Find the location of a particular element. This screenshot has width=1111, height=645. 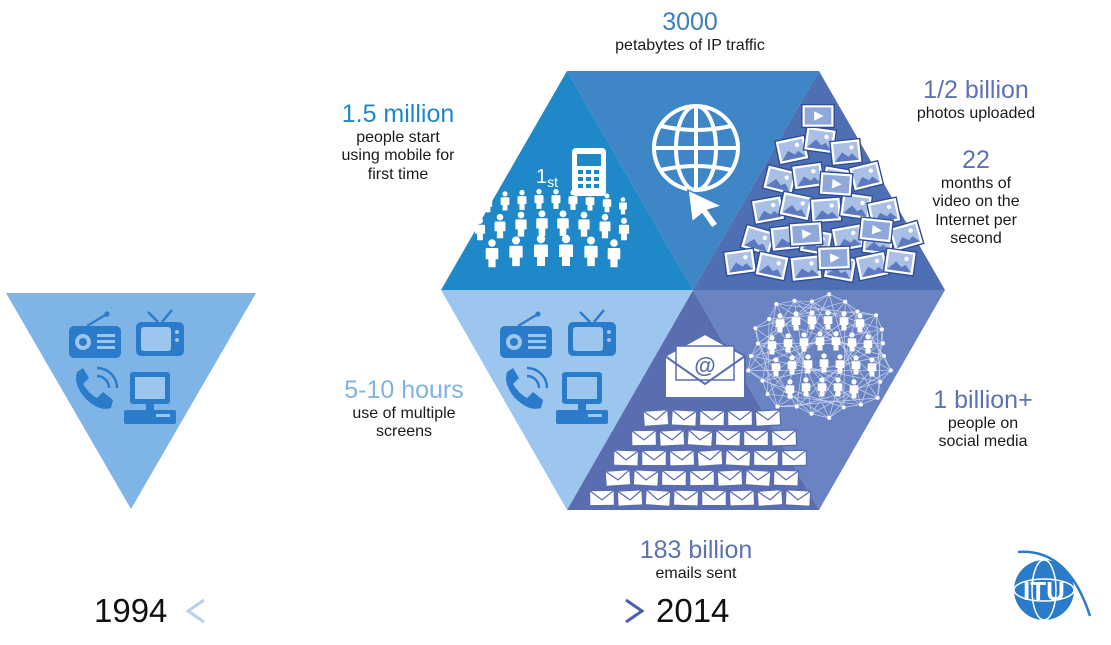

stat-social-label-line: people on is located at coordinates (983, 424).